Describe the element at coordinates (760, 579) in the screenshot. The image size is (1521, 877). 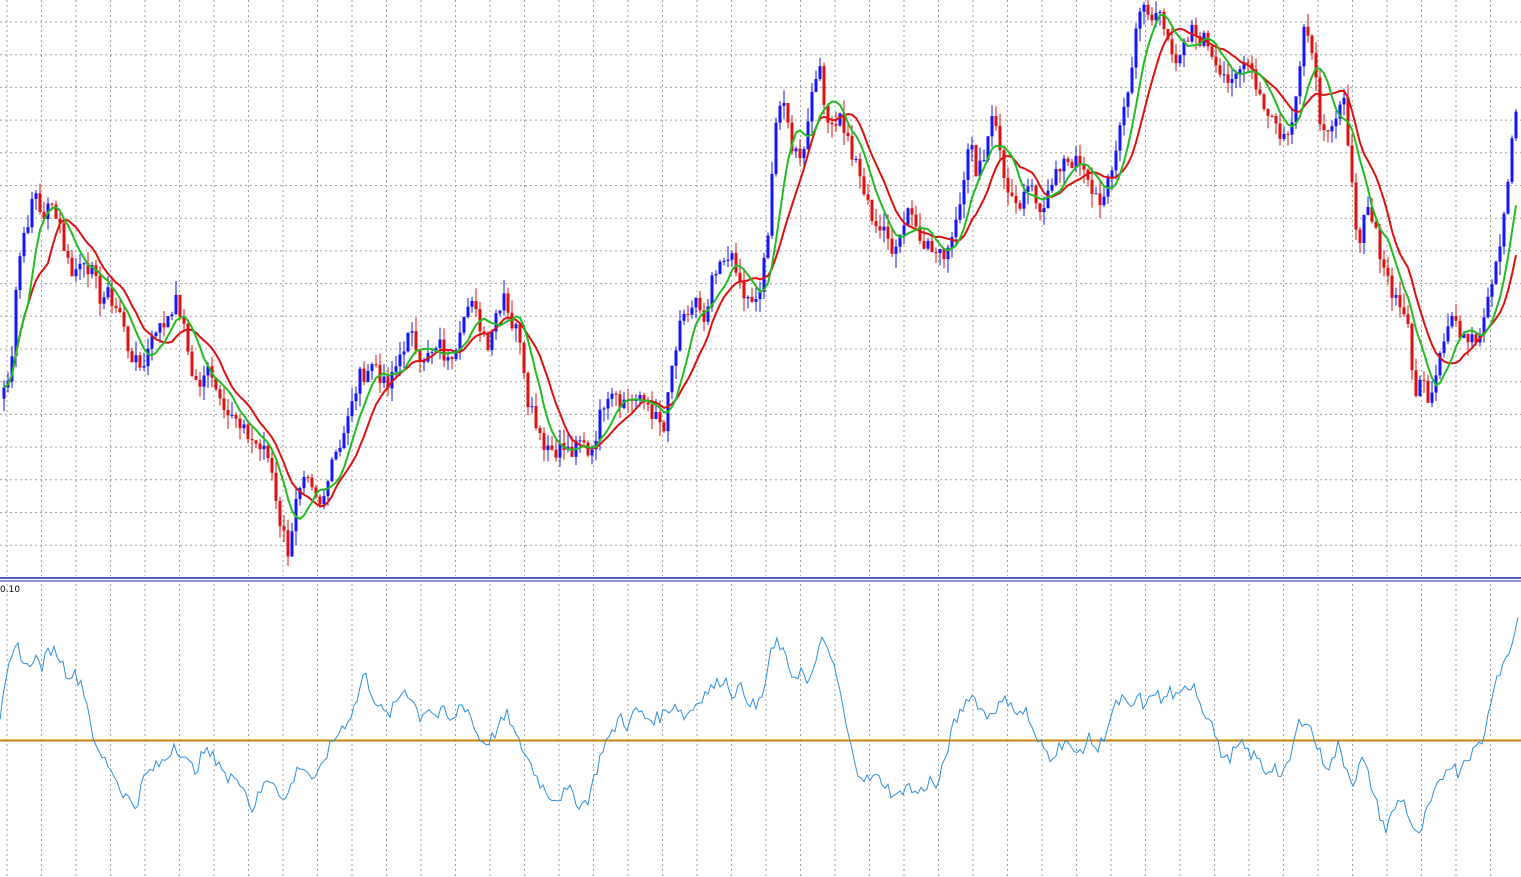
I see `pane-separator` at that location.